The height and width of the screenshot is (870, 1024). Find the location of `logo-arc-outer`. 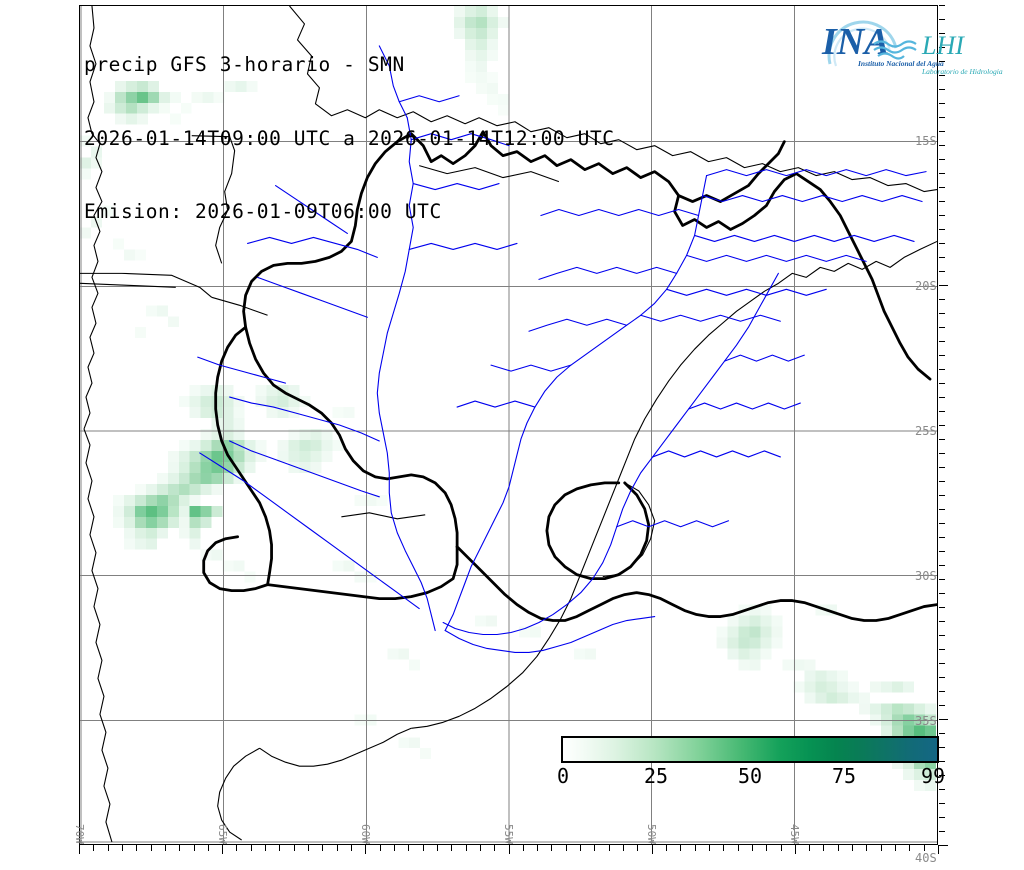

logo-arc-outer is located at coordinates (862, 42).